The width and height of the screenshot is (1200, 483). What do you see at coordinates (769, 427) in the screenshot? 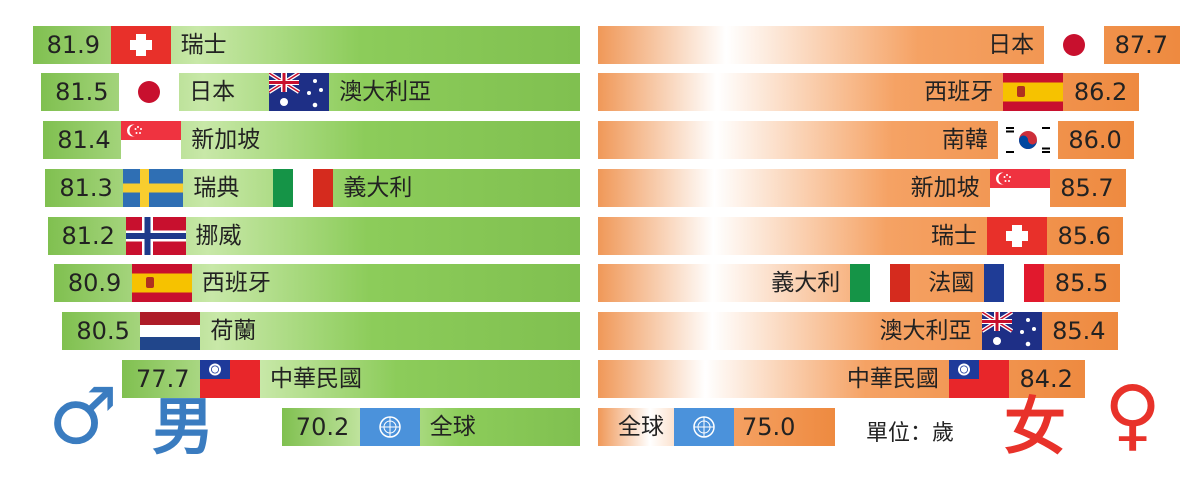
I see `female-value-label: 75.0` at bounding box center [769, 427].